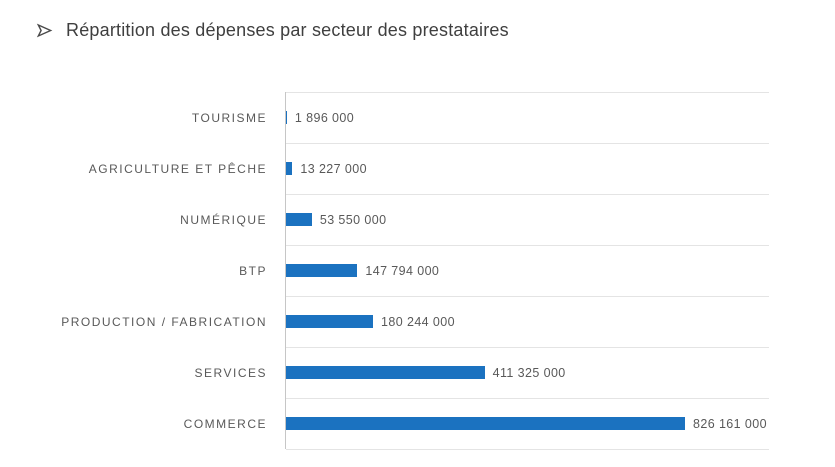 The height and width of the screenshot is (467, 835). What do you see at coordinates (529, 372) in the screenshot?
I see `value-label: 411 325 000` at bounding box center [529, 372].